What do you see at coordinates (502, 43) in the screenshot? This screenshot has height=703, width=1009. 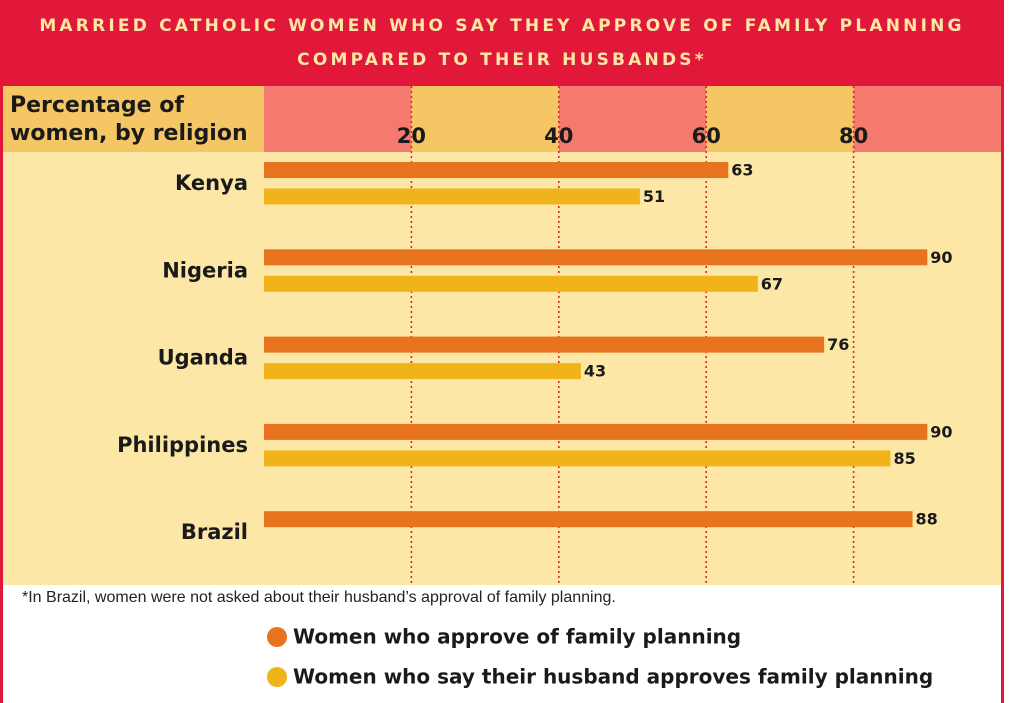 I see `title-band` at bounding box center [502, 43].